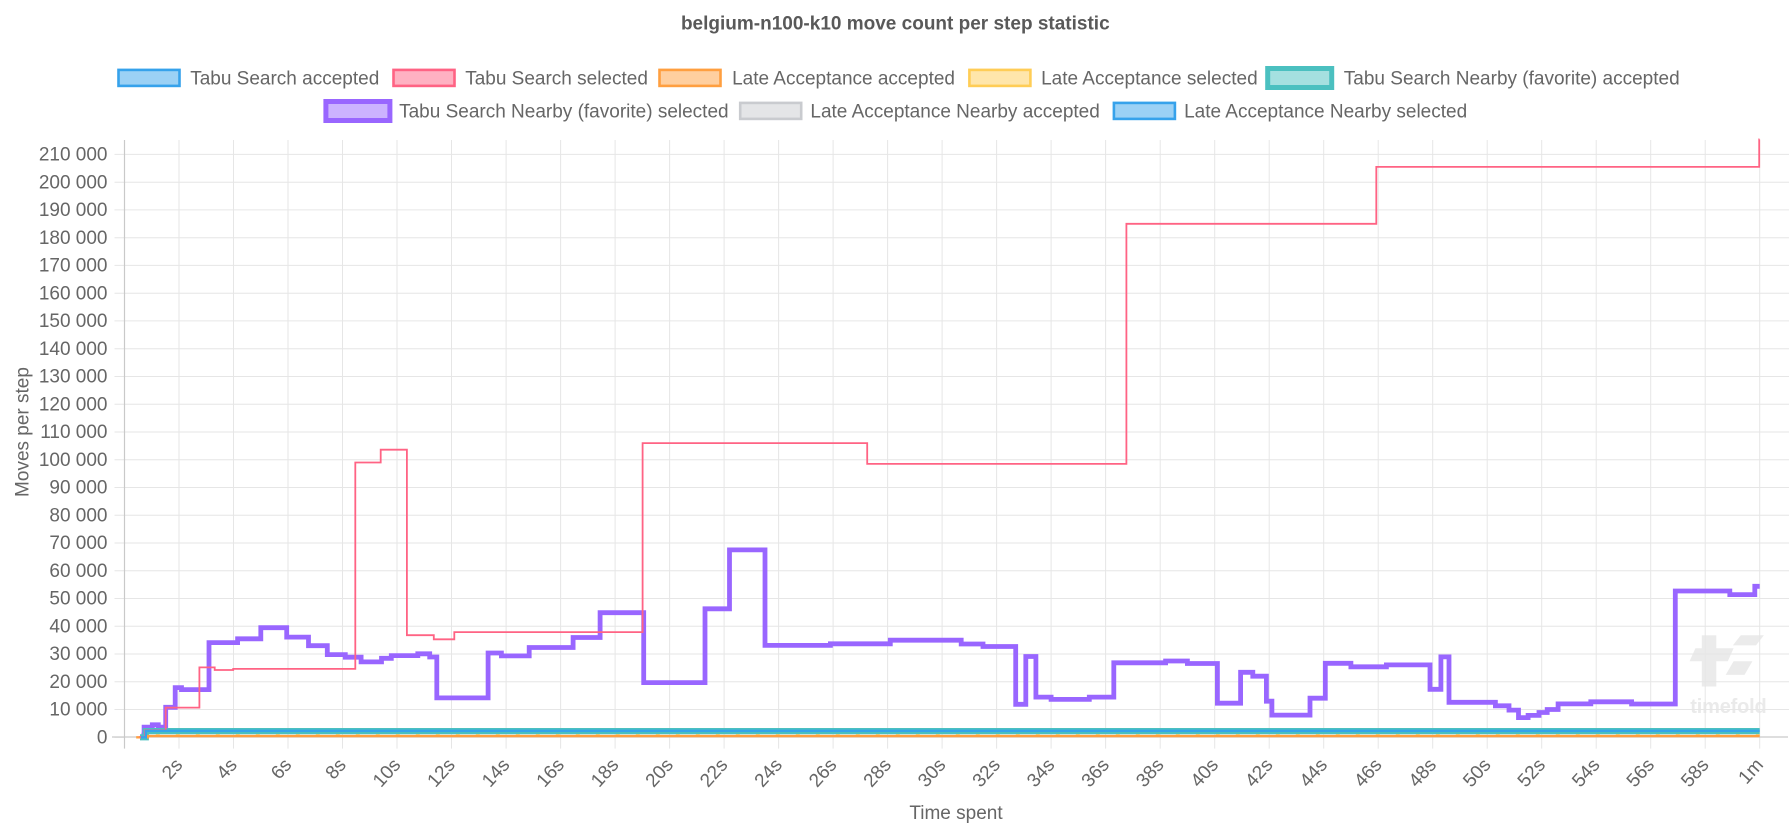 This screenshot has height=832, width=1792. What do you see at coordinates (102, 738) in the screenshot?
I see `svg-text: 0` at bounding box center [102, 738].